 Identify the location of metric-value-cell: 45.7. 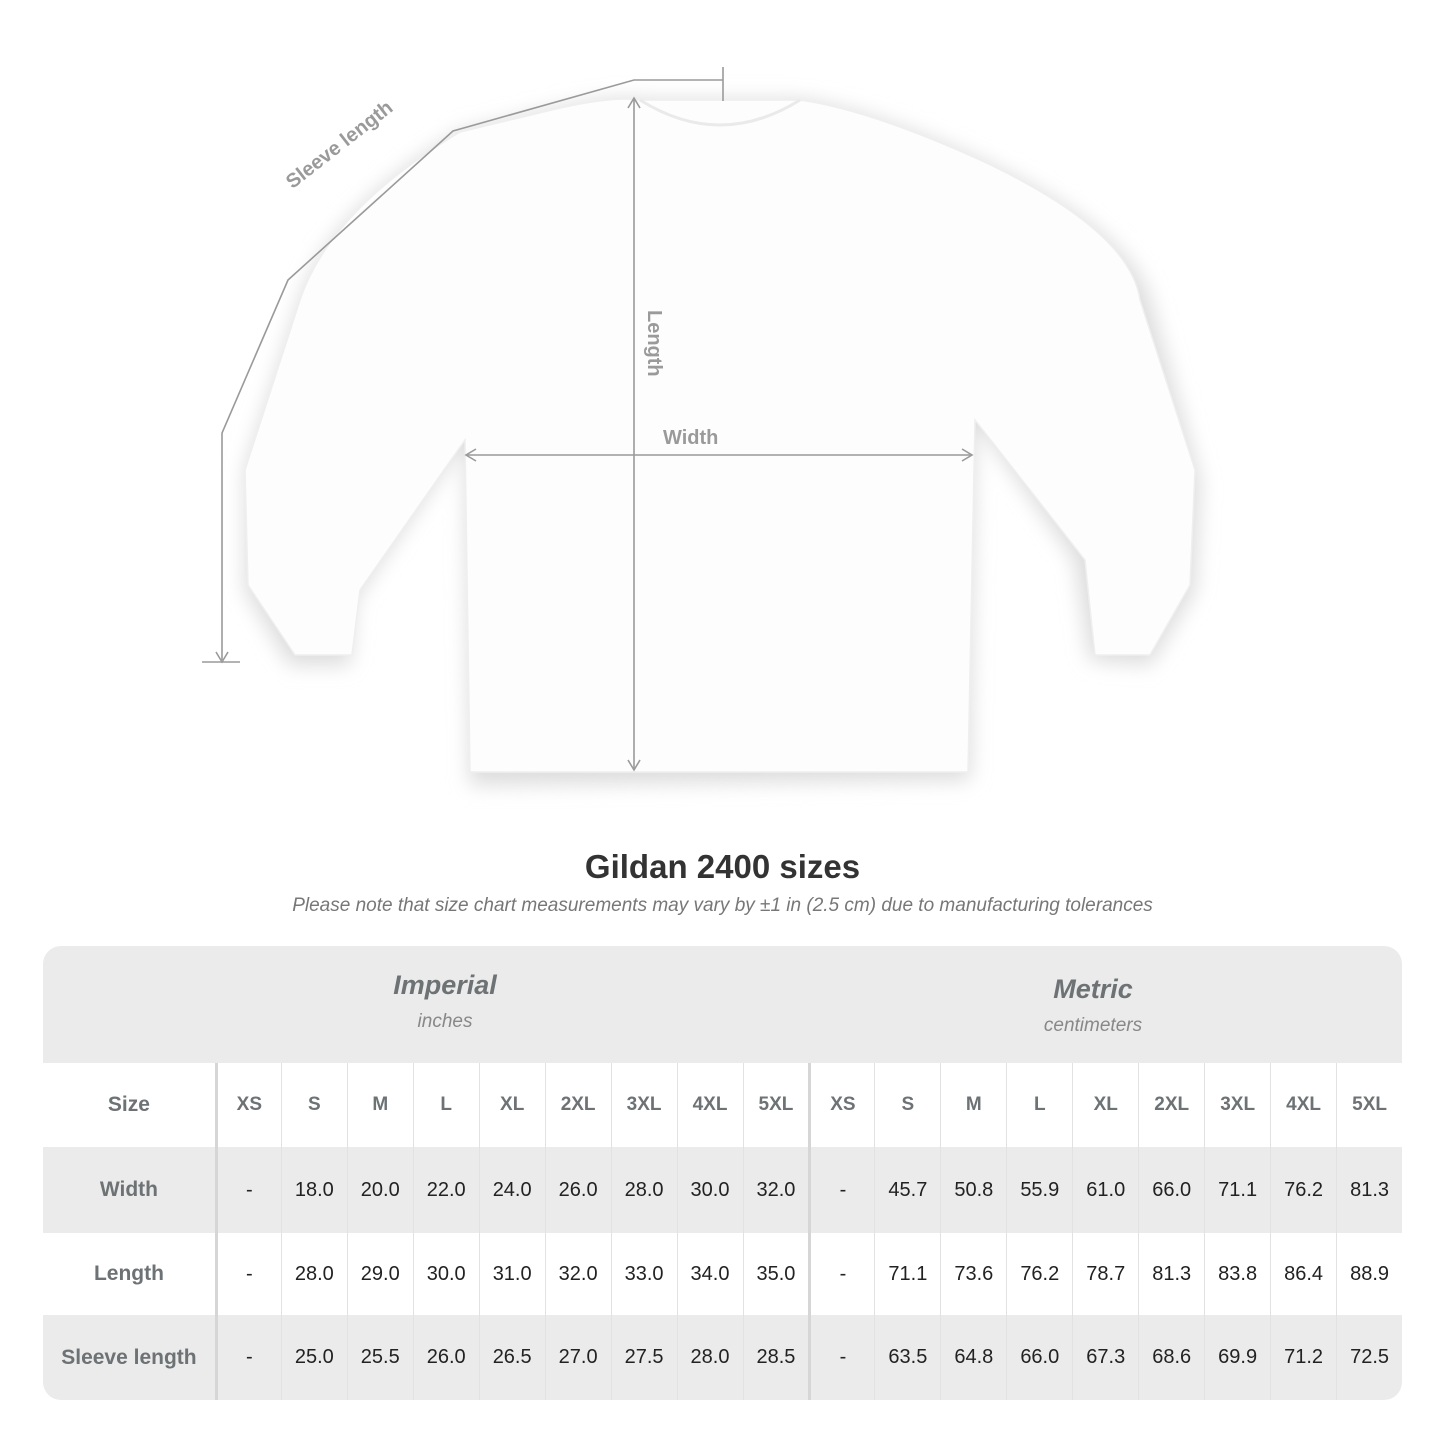
(907, 1190).